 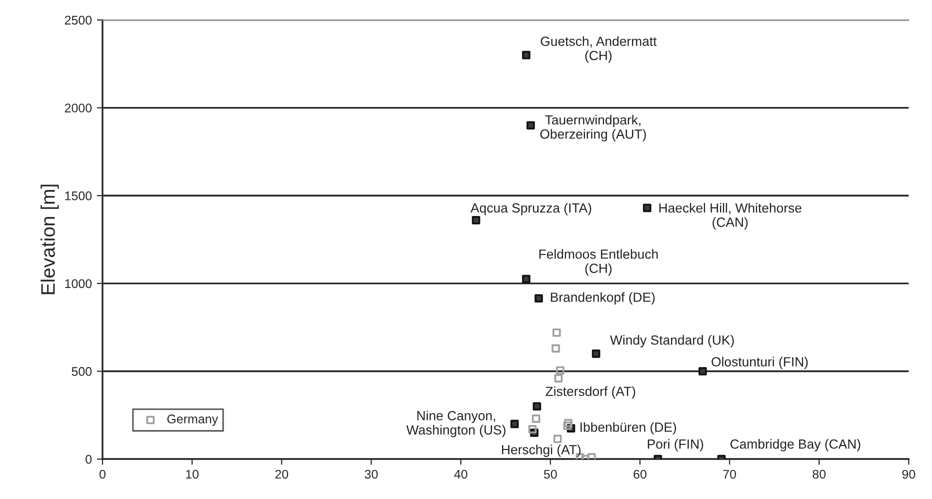 What do you see at coordinates (760, 363) in the screenshot?
I see `annotation: Olostunturi (FIN)` at bounding box center [760, 363].